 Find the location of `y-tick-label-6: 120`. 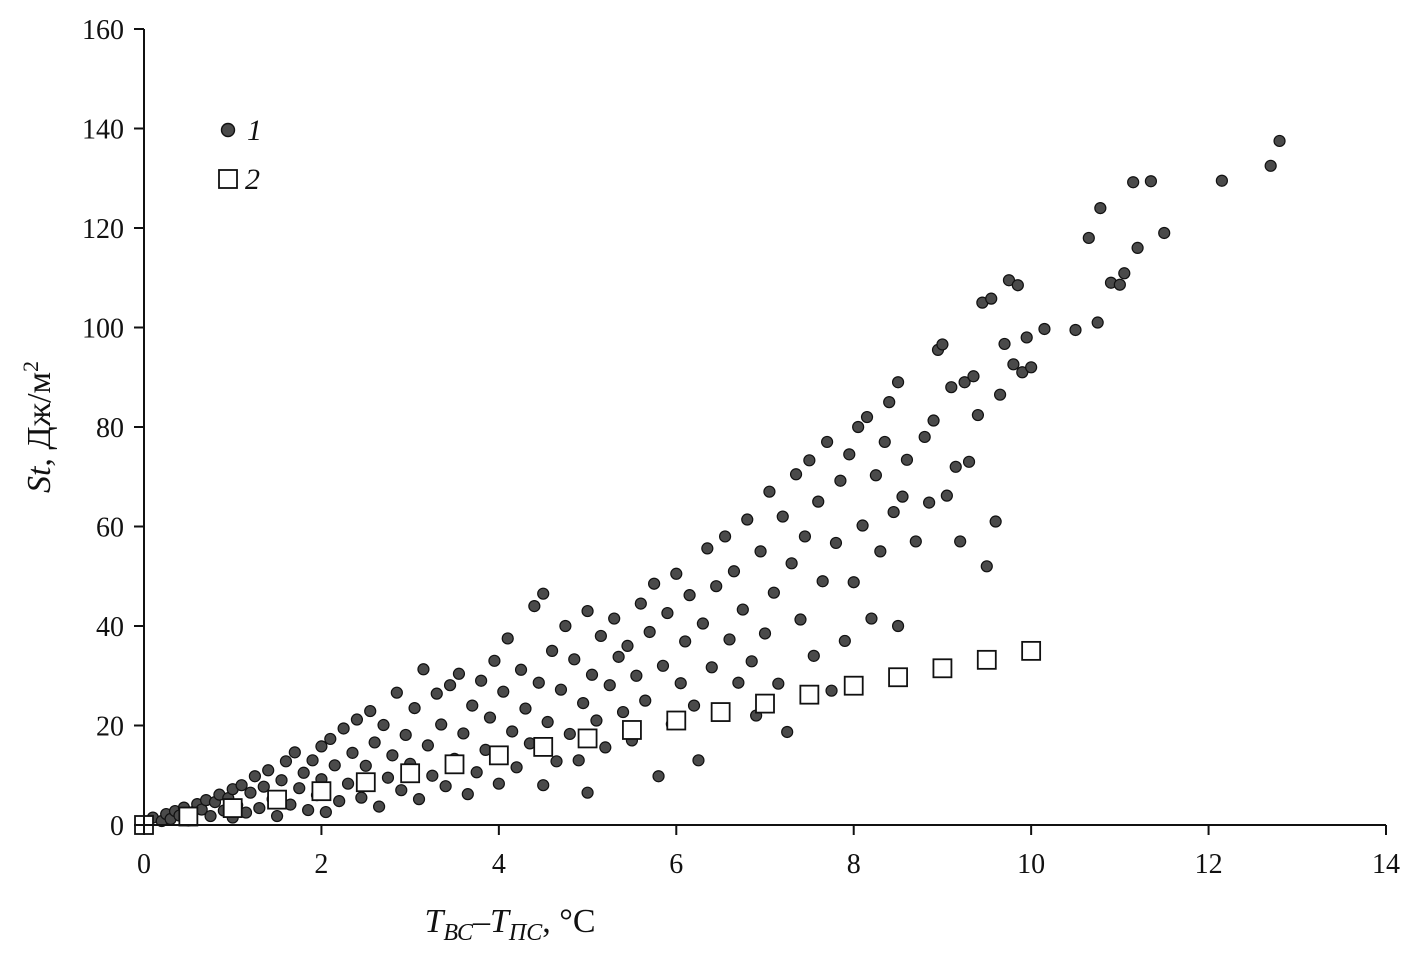

y-tick-label-6: 120 is located at coordinates (103, 229).